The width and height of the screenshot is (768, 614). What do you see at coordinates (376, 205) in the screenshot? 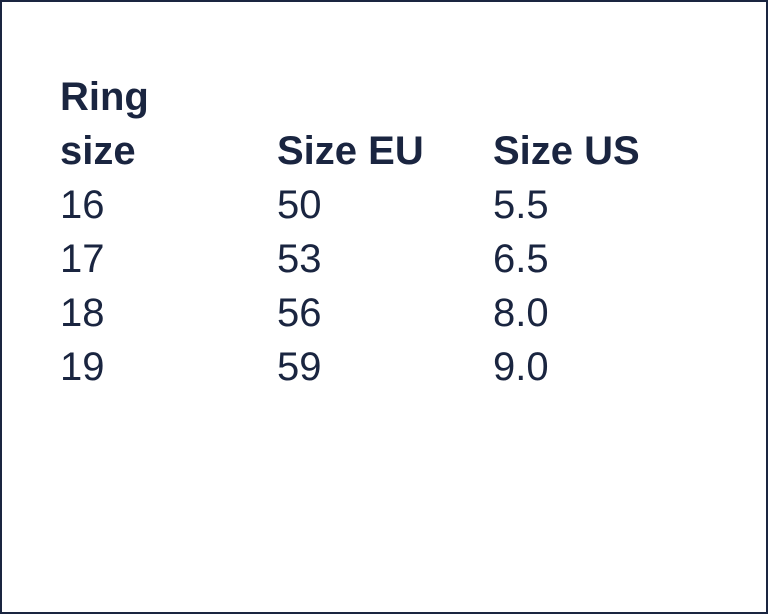
I see `table-row: 16 50 5.5` at bounding box center [376, 205].